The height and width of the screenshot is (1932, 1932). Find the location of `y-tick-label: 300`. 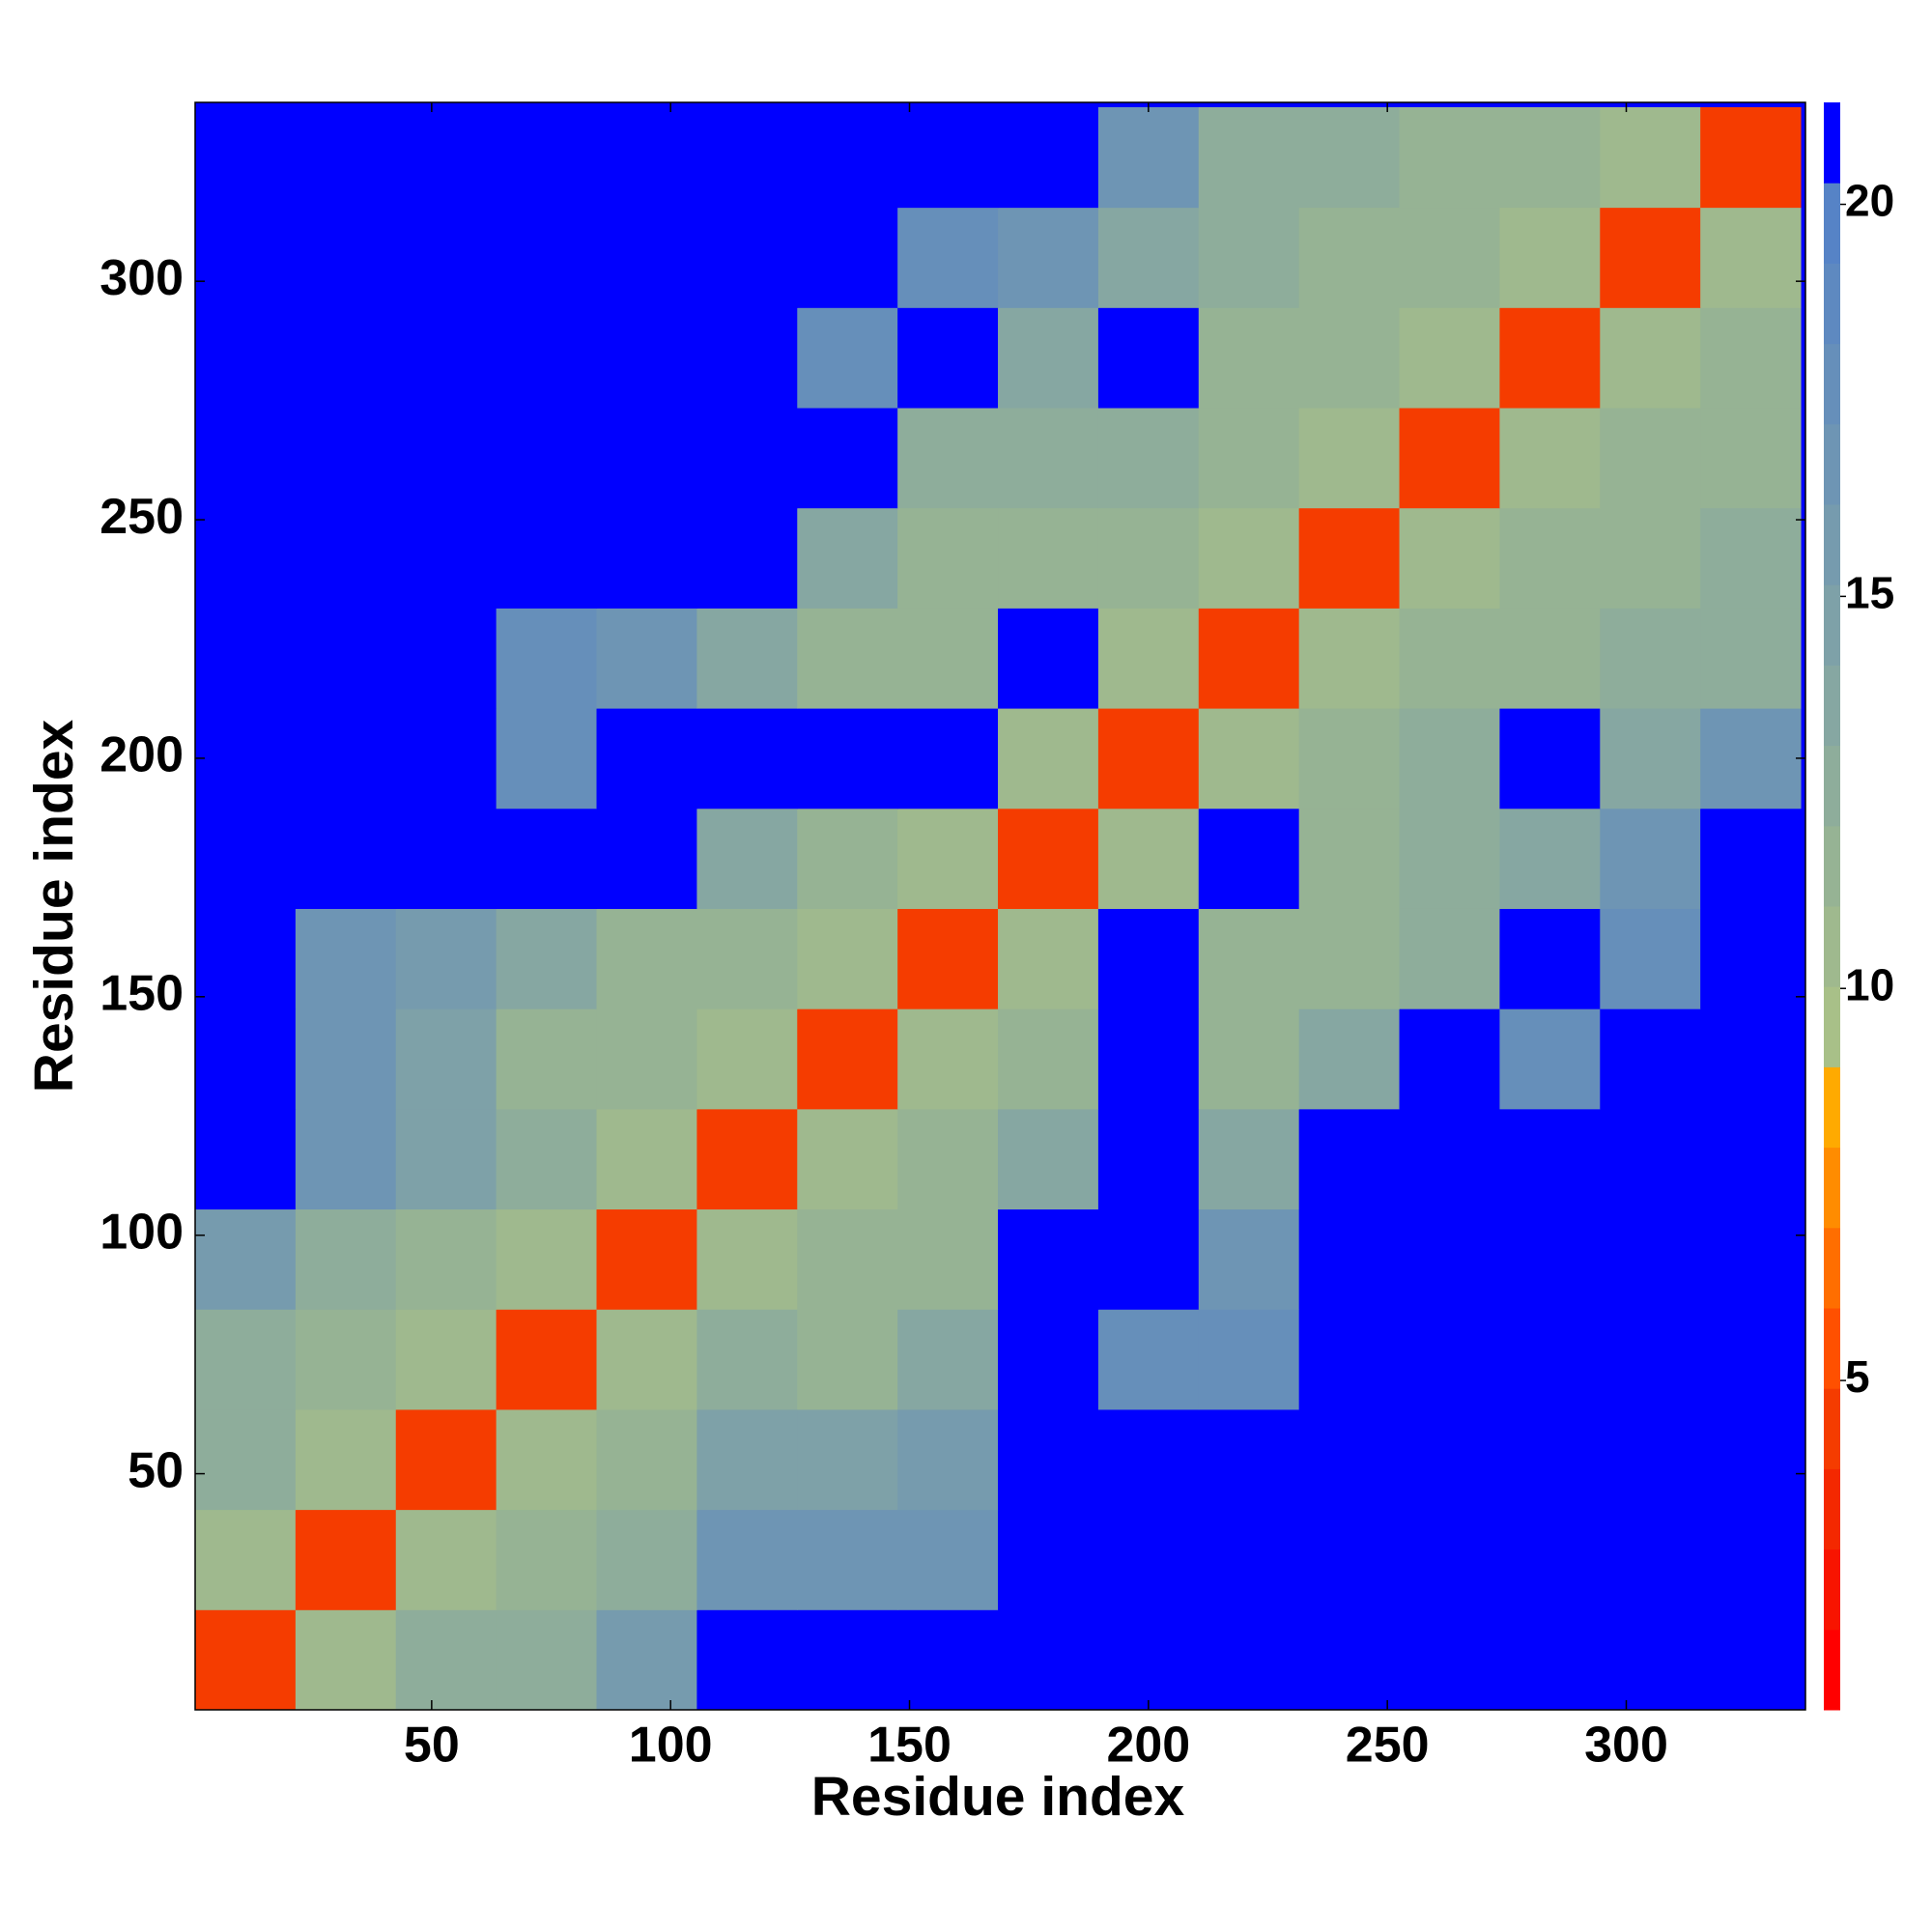

y-tick-label: 300 is located at coordinates (141, 278).